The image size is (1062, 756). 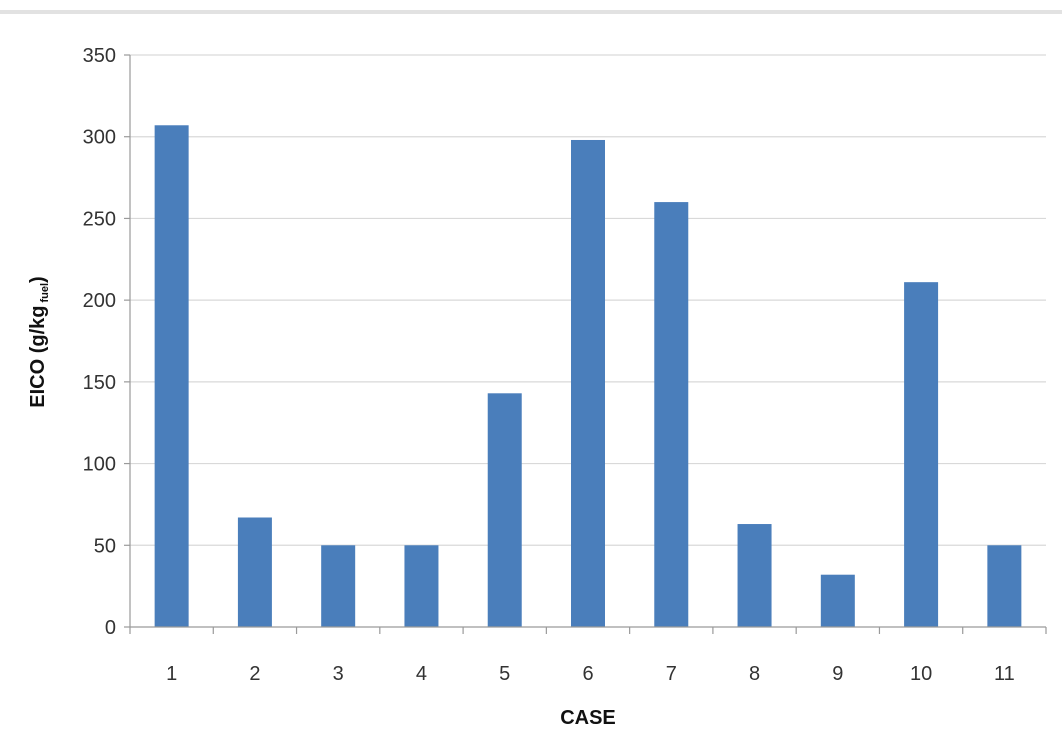 What do you see at coordinates (45, 293) in the screenshot?
I see `y-axis-title-subscript: fuel` at bounding box center [45, 293].